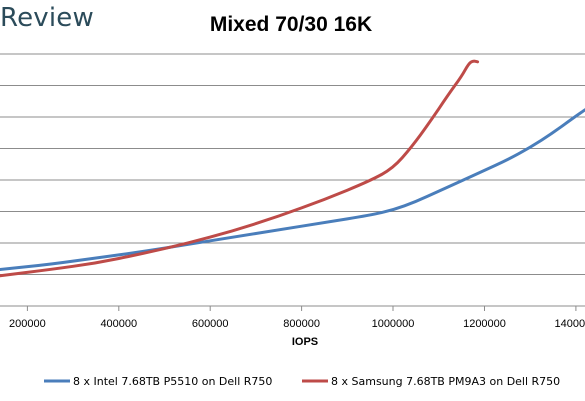 The image size is (585, 401). I want to click on legend-label-0: 8 x Intel 7.68TB P5510 on Dell R750, so click(172, 381).